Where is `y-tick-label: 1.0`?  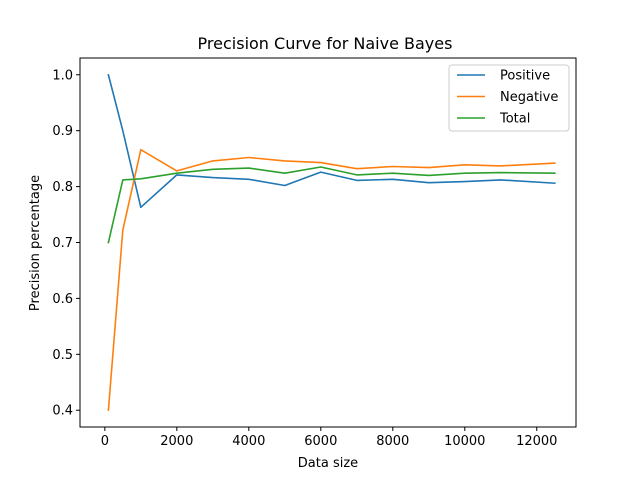
y-tick-label: 1.0 is located at coordinates (62, 75).